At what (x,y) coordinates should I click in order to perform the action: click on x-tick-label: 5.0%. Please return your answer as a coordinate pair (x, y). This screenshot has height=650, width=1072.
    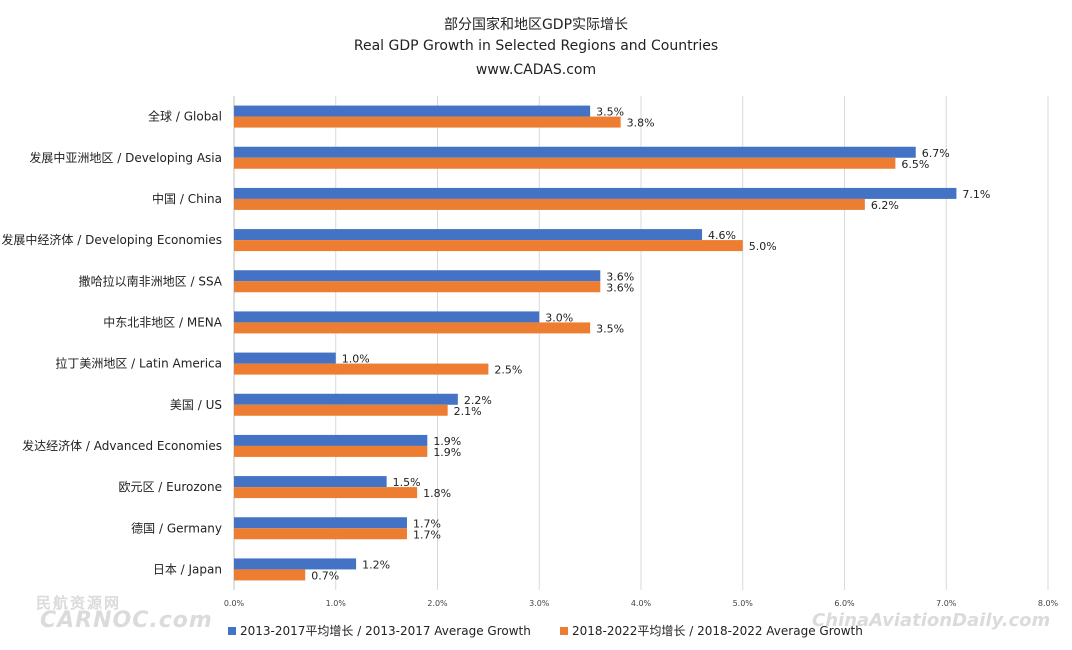
    Looking at the image, I should click on (743, 603).